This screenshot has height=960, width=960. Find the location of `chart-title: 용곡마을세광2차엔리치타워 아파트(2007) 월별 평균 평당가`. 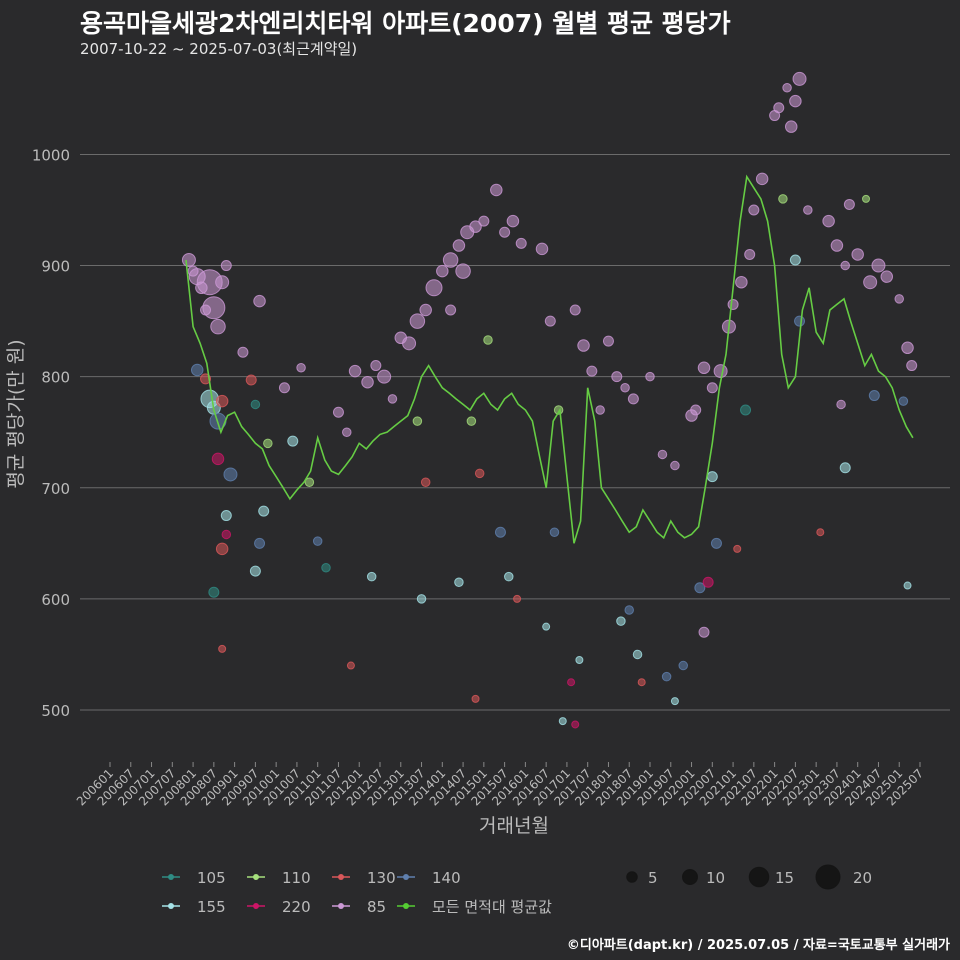

chart-title: 용곡마을세광2차엔리치타워 아파트(2007) 월별 평균 평당가 is located at coordinates (405, 23).